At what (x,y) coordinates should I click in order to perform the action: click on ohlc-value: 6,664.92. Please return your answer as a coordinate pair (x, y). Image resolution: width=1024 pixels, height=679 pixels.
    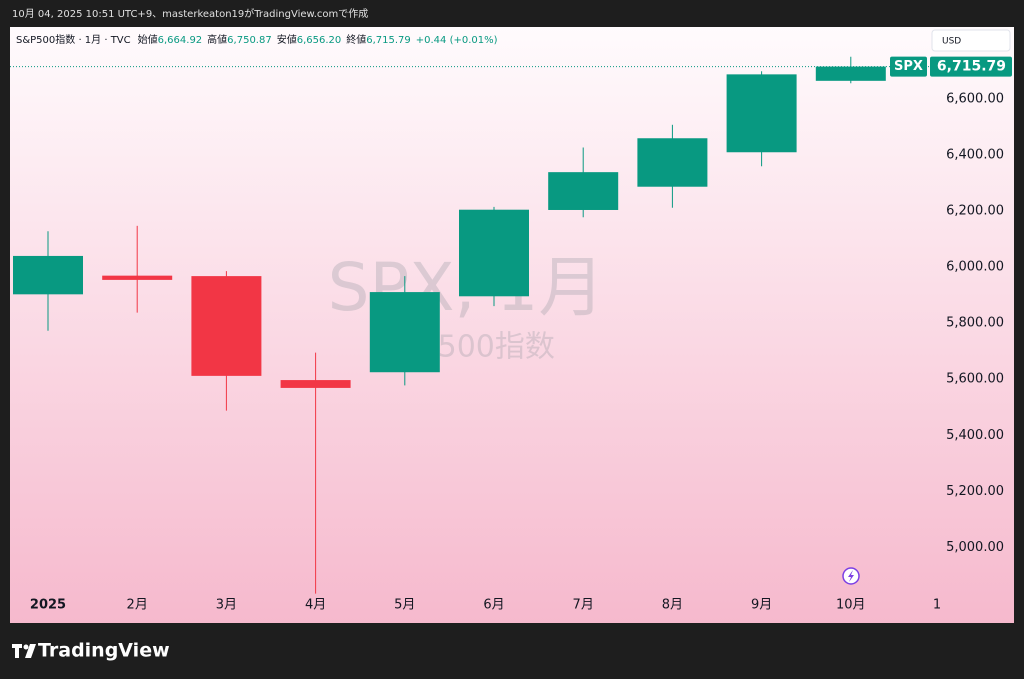
    Looking at the image, I should click on (180, 40).